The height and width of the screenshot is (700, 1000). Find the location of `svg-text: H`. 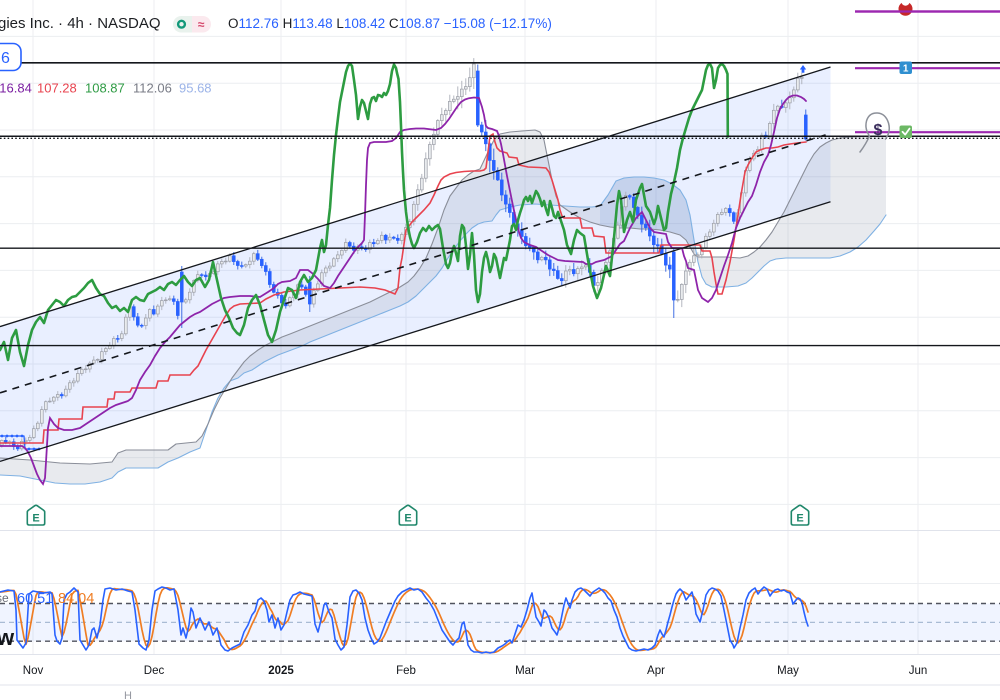

svg-text: H is located at coordinates (128, 695).